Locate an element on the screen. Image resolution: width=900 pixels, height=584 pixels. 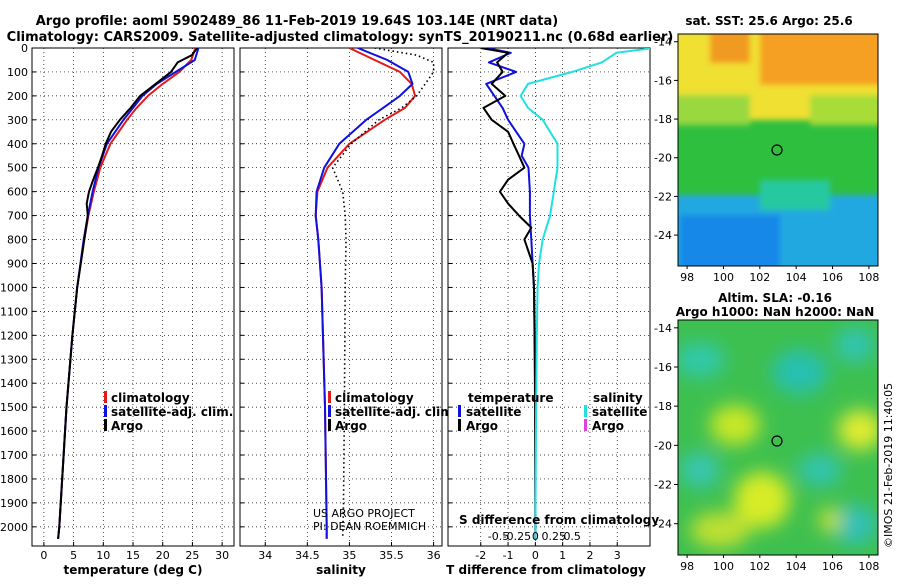
temperature-diff-legend: temperature satellite Argo is located at coordinates (505, 412).